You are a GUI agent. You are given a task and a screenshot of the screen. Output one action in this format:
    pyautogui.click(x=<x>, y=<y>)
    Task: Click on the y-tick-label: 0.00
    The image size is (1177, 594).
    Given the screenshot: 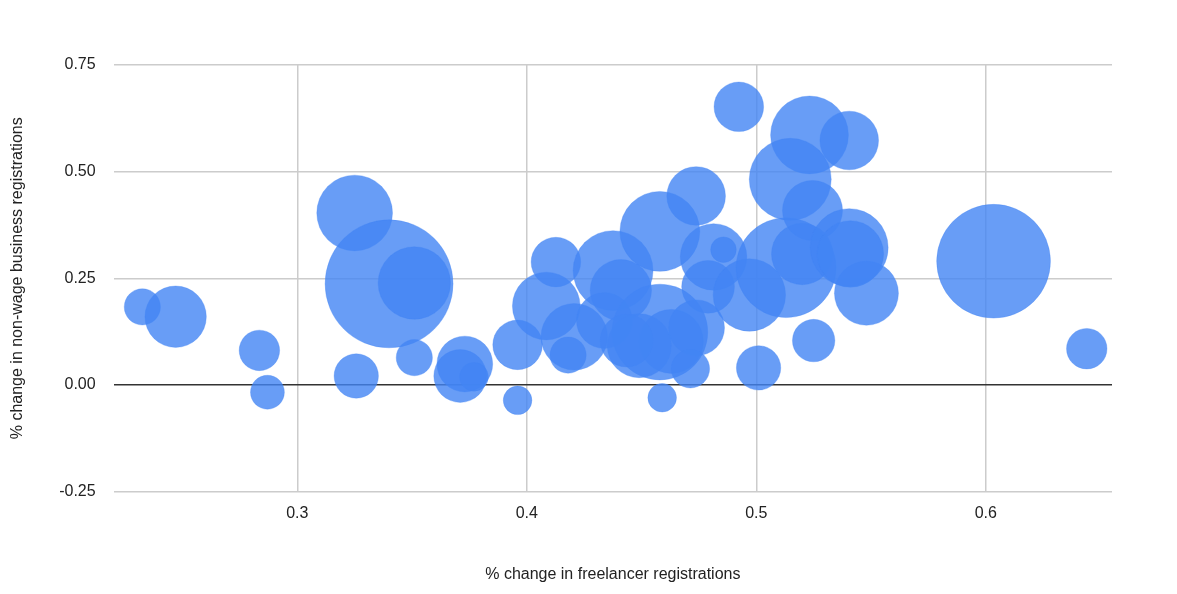 What is the action you would take?
    pyautogui.click(x=80, y=384)
    